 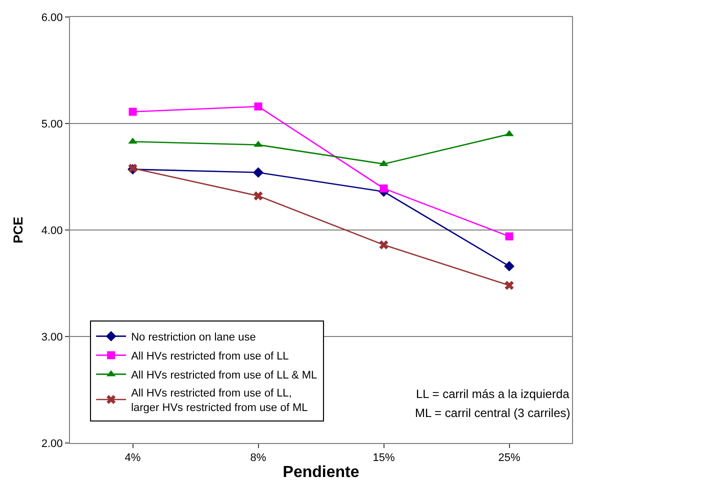 What do you see at coordinates (132, 458) in the screenshot?
I see `x-tick-label: 4%` at bounding box center [132, 458].